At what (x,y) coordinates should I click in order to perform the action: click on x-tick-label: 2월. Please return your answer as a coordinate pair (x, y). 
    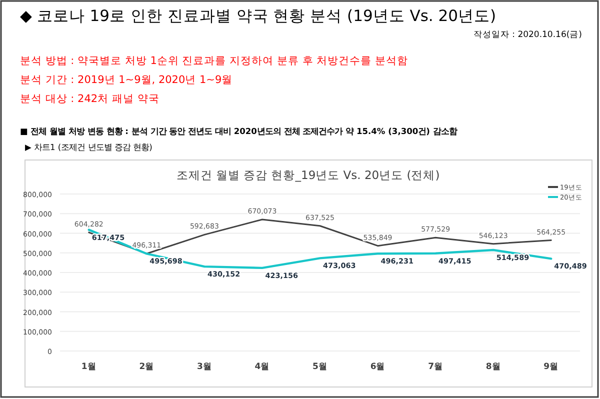
    Looking at the image, I should click on (146, 367).